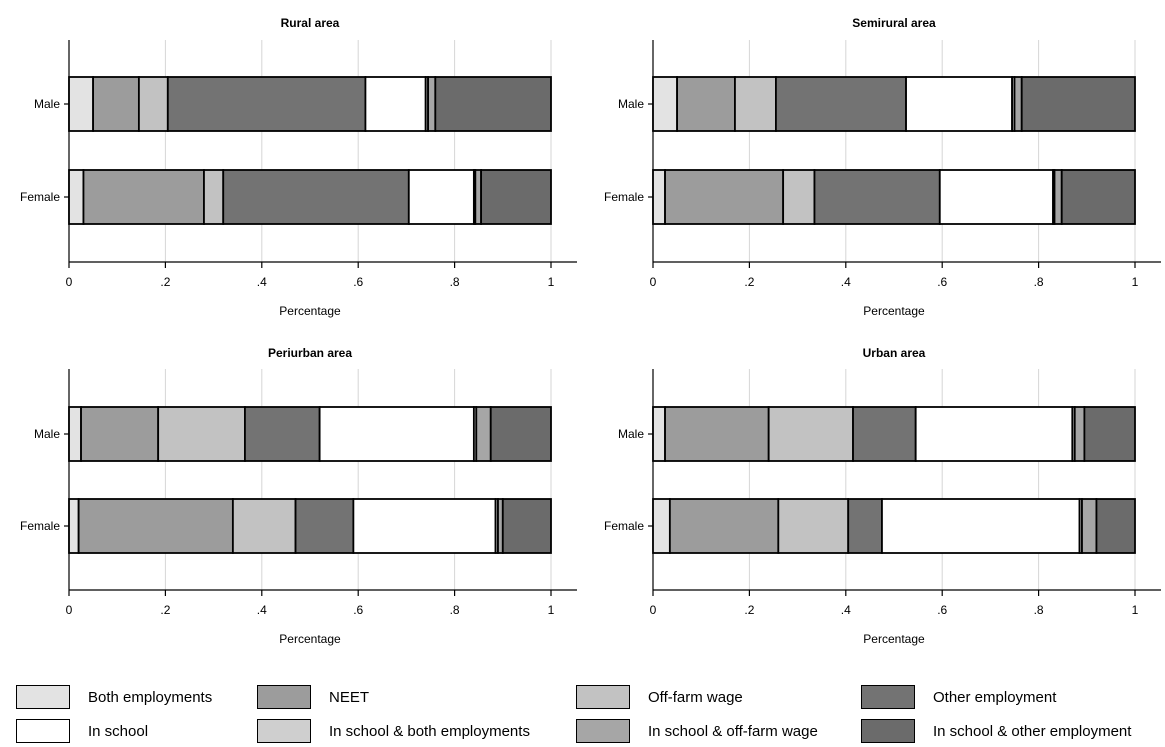 The height and width of the screenshot is (747, 1165). Describe the element at coordinates (310, 353) in the screenshot. I see `chart-title: Periurban area` at that location.